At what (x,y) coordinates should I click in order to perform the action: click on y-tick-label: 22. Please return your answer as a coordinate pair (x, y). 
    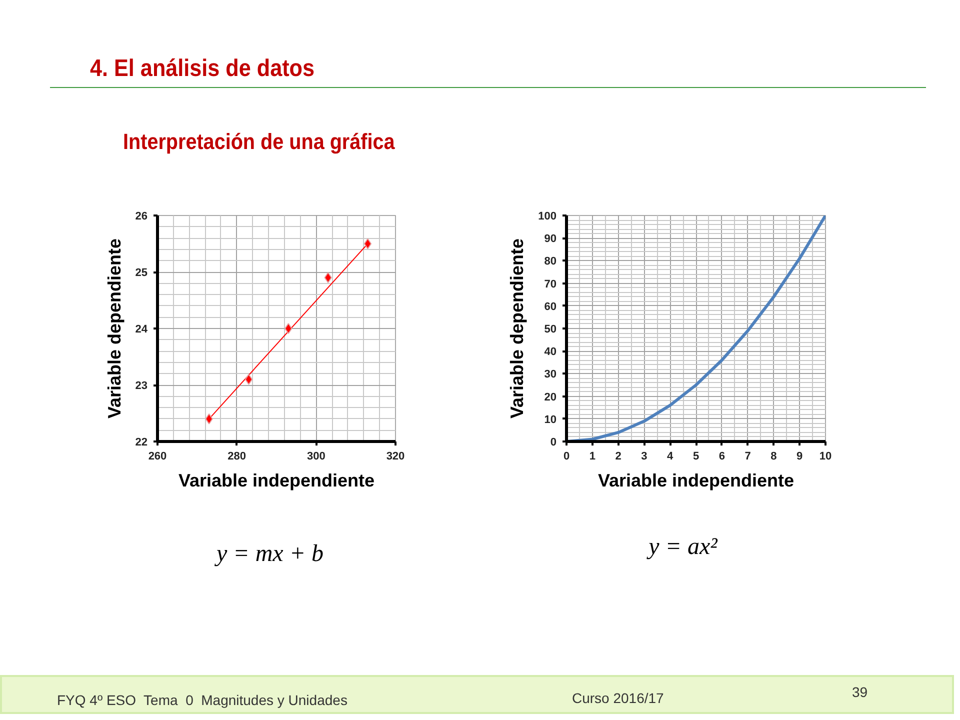
    Looking at the image, I should click on (141, 442).